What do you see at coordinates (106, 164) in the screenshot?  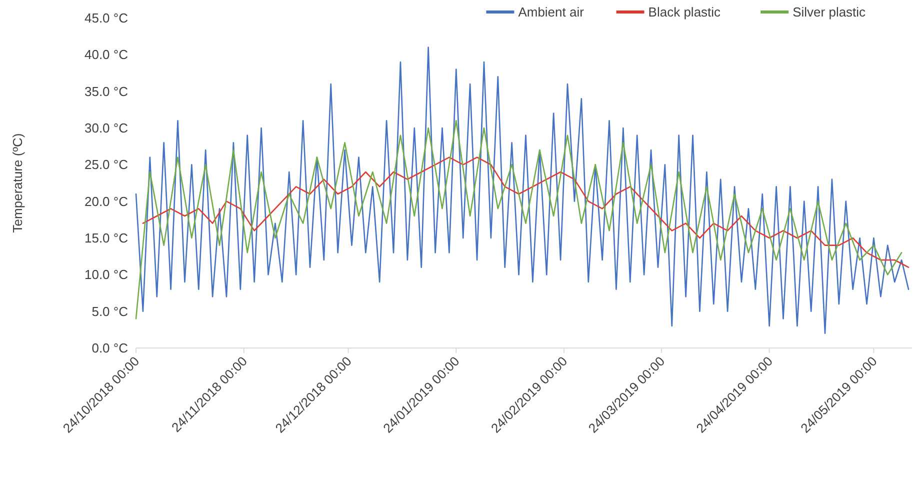 I see `y-tick-label: 25.0 °C` at bounding box center [106, 164].